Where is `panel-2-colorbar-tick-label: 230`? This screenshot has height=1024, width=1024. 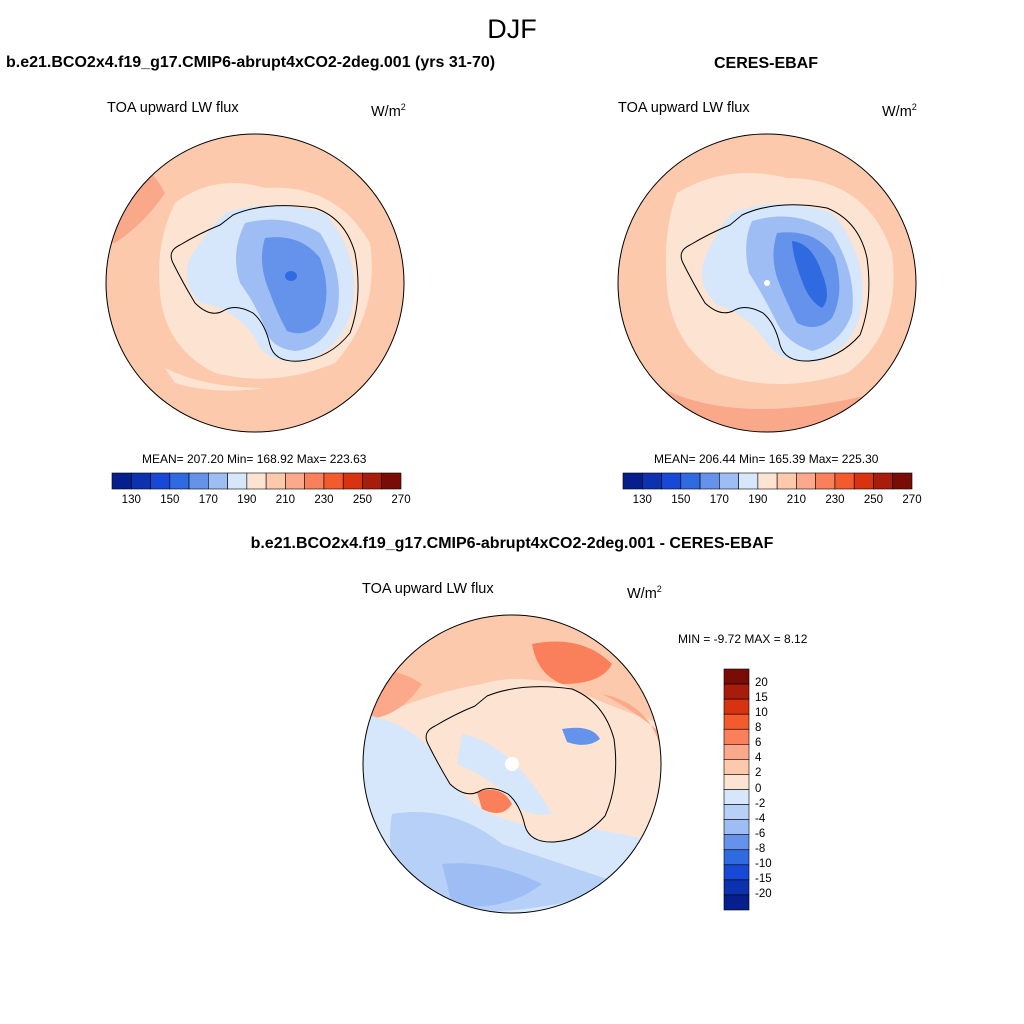
panel-2-colorbar-tick-label: 230 is located at coordinates (835, 500).